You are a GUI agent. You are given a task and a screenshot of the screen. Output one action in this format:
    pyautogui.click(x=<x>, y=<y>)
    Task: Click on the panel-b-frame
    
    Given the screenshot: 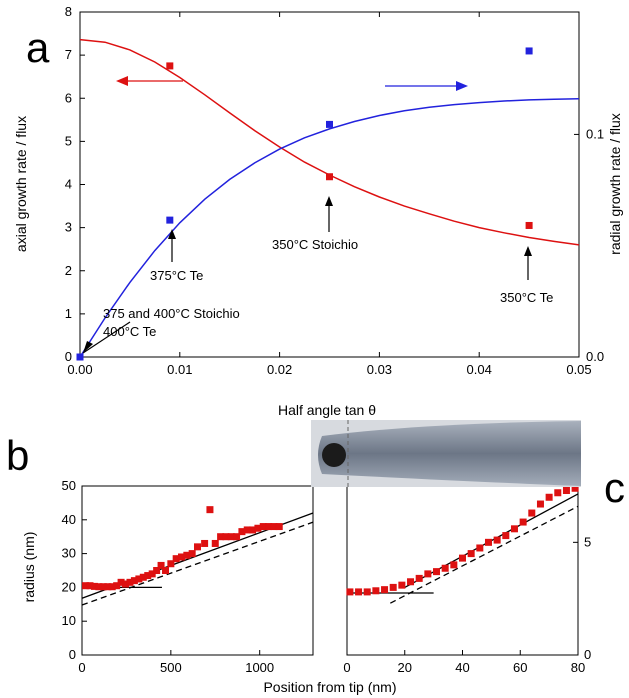 What is the action you would take?
    pyautogui.click(x=197, y=570)
    